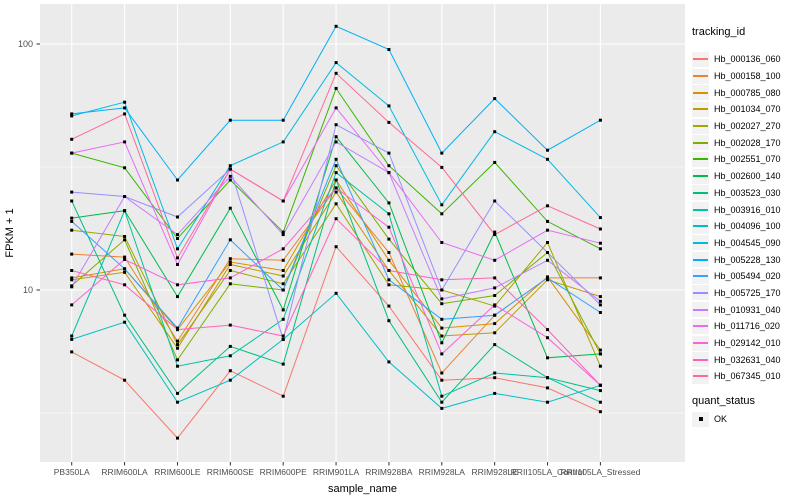 The height and width of the screenshot is (500, 800). What do you see at coordinates (442, 472) in the screenshot?
I see `x-tick-label: RRIM928LA` at bounding box center [442, 472].